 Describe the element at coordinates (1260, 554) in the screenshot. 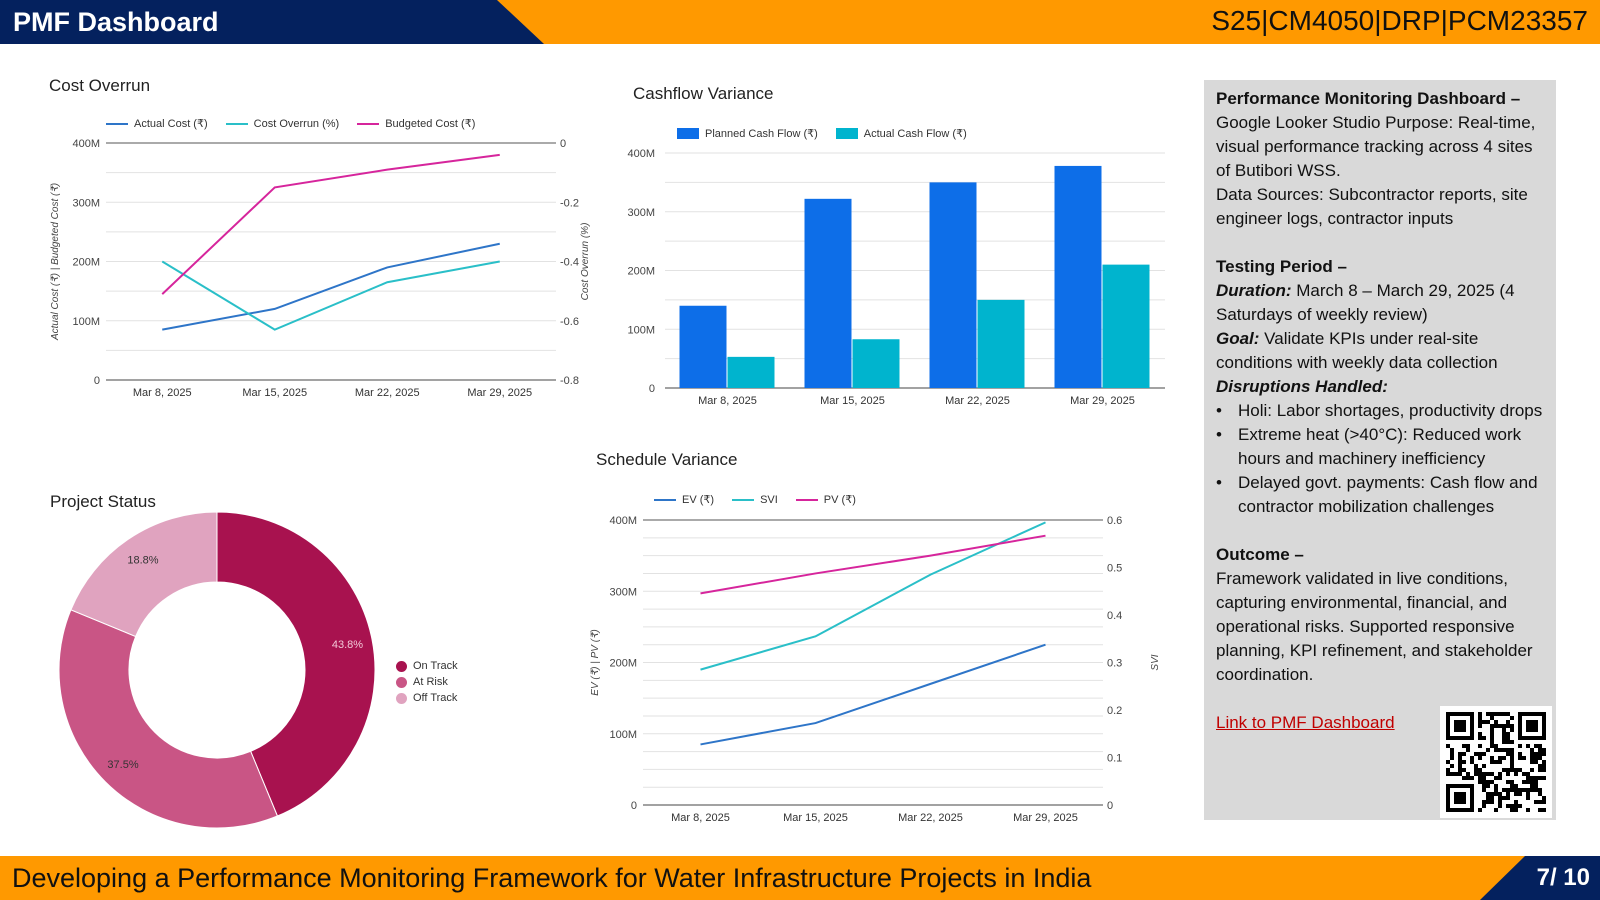

I see `outcome-heading: Outcome –` at that location.